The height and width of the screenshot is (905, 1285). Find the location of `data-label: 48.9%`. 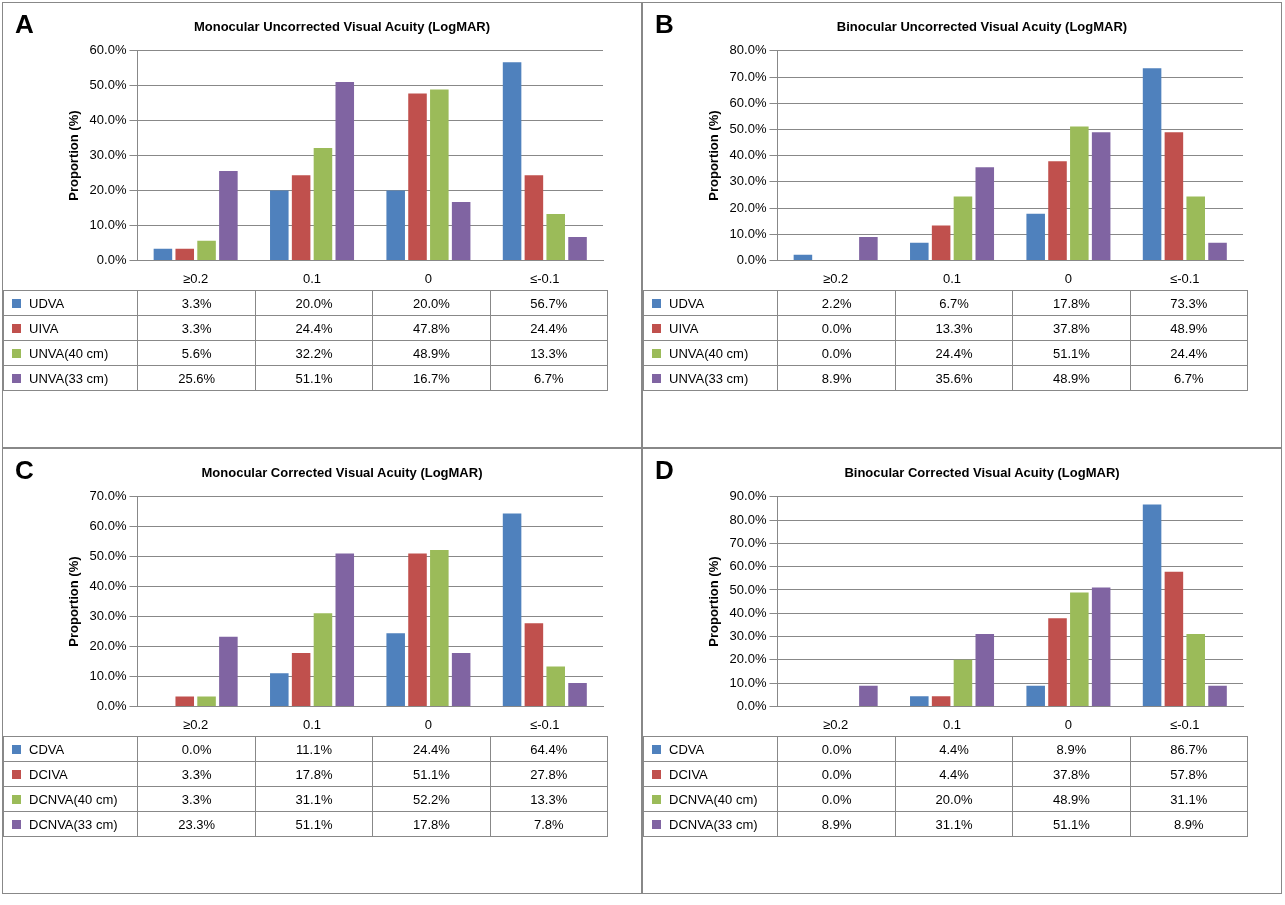

data-label: 48.9% is located at coordinates (1071, 799).